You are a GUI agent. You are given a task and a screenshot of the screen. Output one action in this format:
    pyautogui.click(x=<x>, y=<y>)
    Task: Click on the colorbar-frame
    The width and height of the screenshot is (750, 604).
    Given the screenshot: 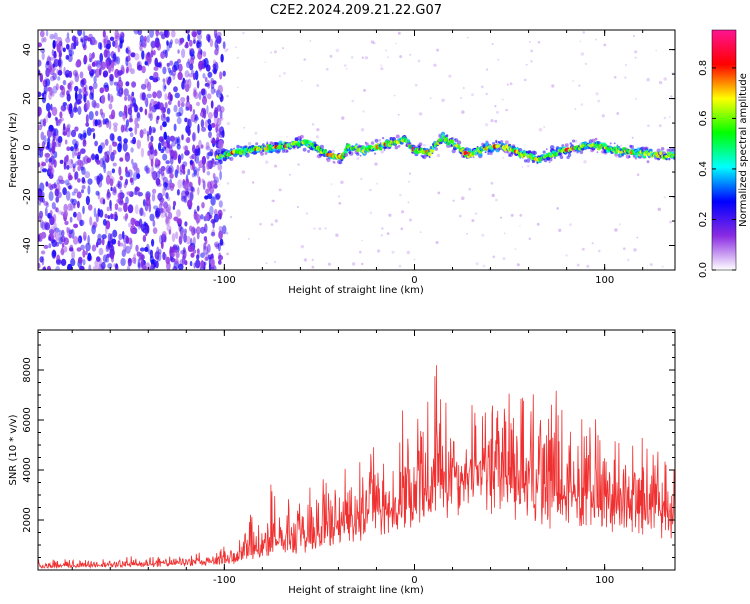 What is the action you would take?
    pyautogui.click(x=724, y=150)
    